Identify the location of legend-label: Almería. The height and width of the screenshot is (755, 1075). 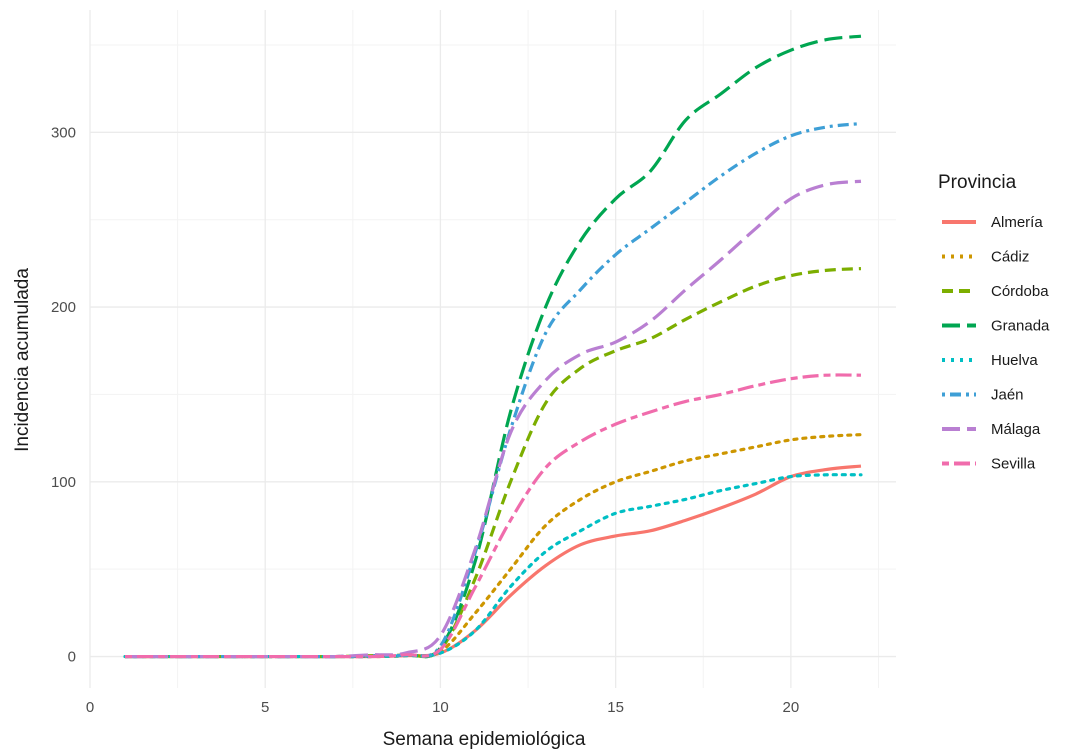
(1017, 222).